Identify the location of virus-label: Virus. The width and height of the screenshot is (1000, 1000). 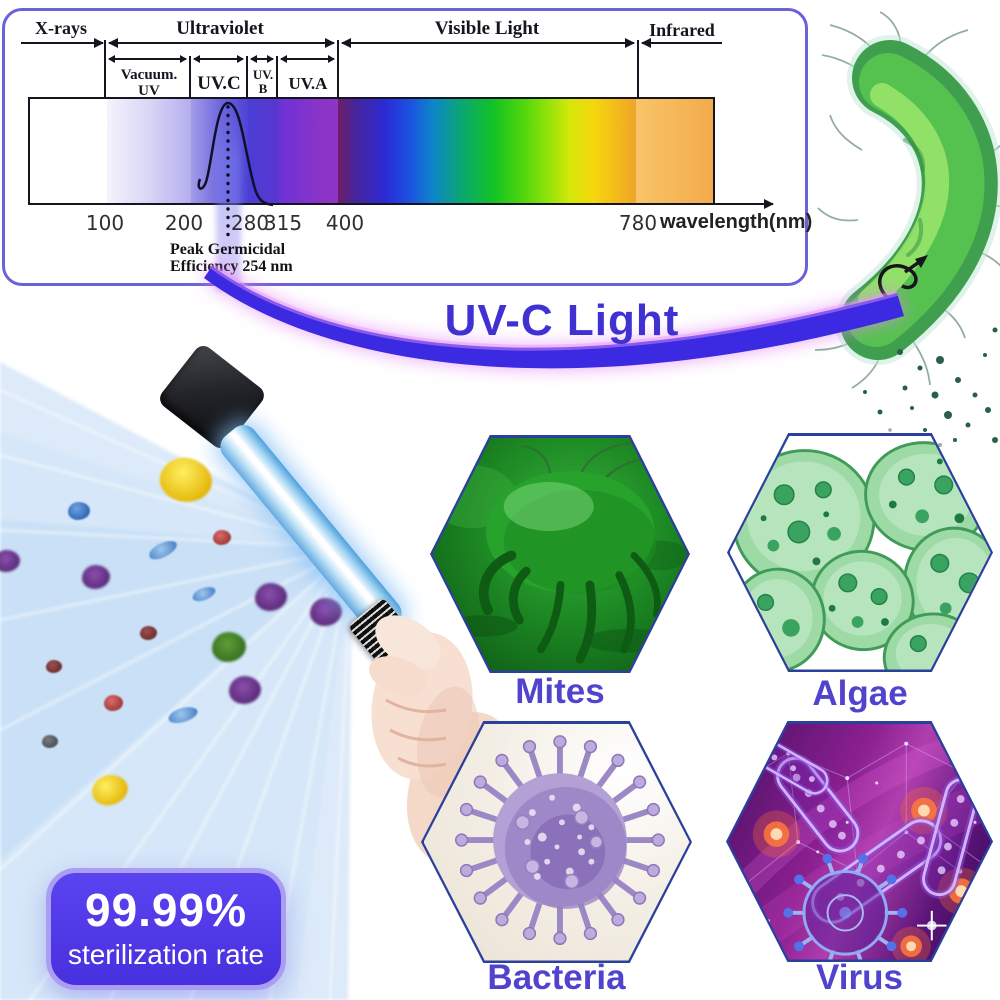
(859, 977).